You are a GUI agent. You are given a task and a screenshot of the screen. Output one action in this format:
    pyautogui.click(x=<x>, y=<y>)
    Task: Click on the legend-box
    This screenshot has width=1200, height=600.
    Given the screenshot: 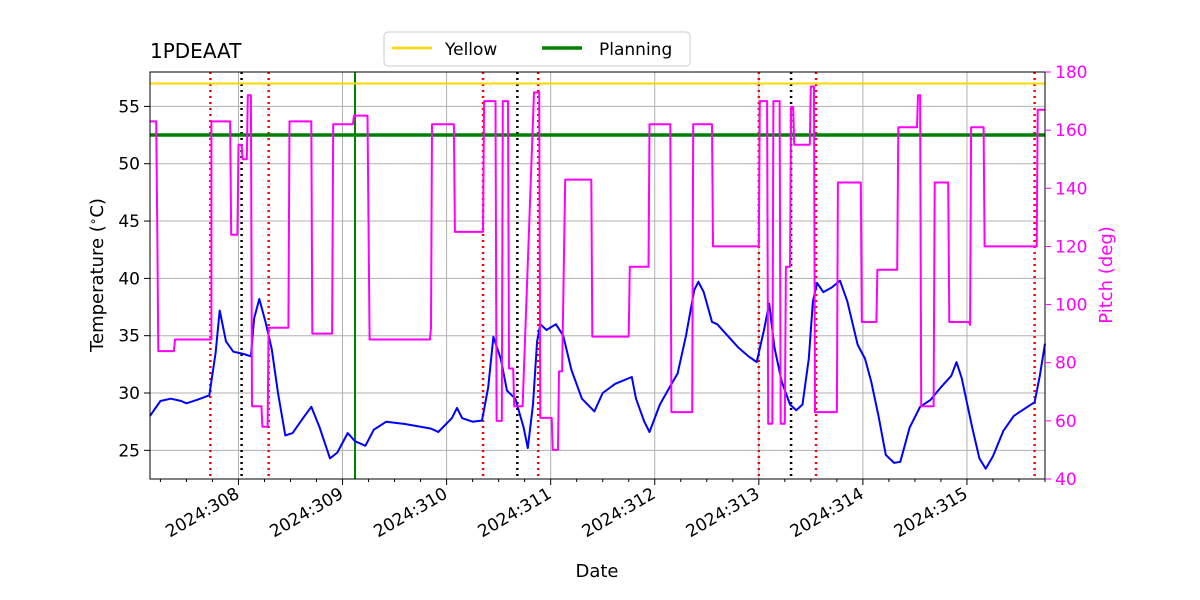 What is the action you would take?
    pyautogui.click(x=537, y=49)
    